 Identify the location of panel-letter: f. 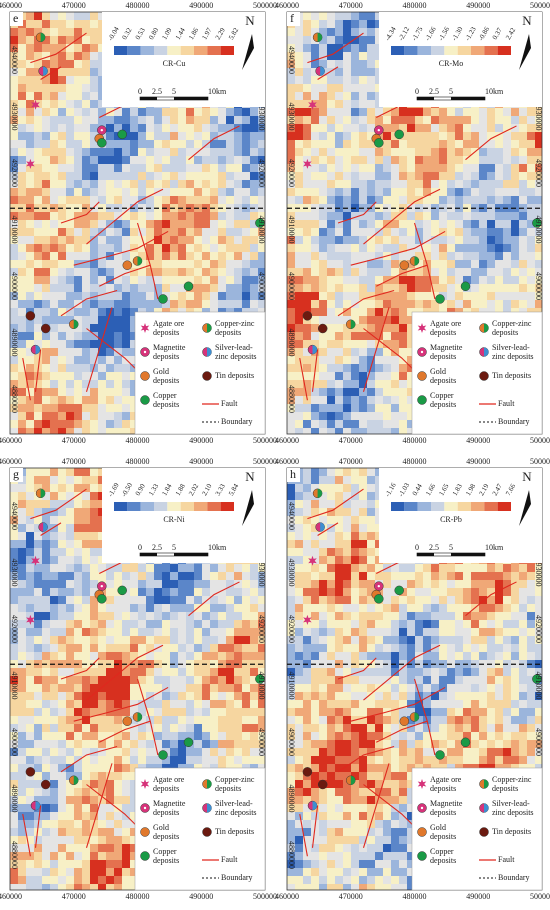
(292, 18).